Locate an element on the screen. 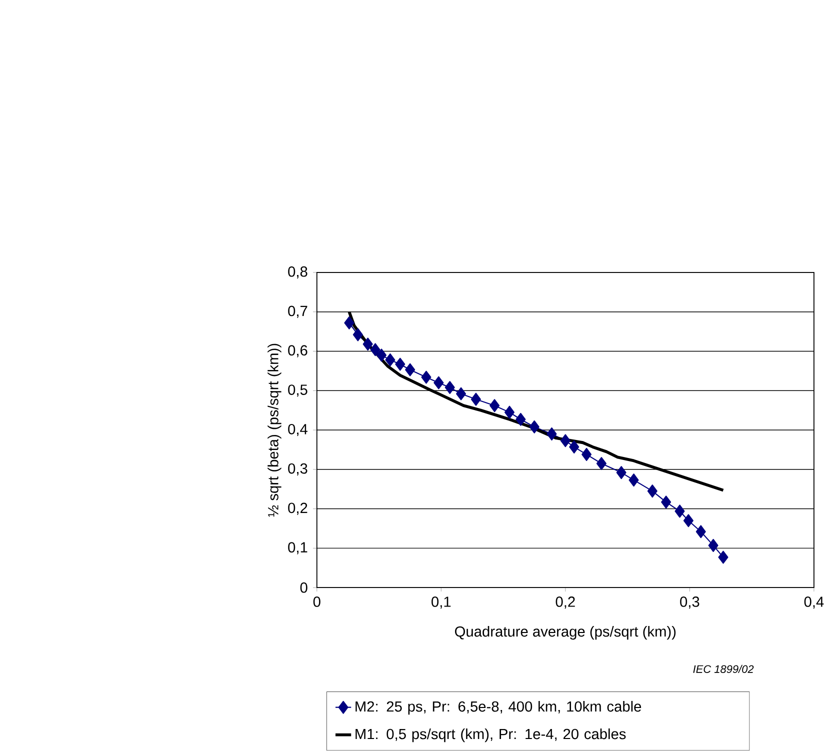  text: IEC 1899/02 is located at coordinates (723, 669).